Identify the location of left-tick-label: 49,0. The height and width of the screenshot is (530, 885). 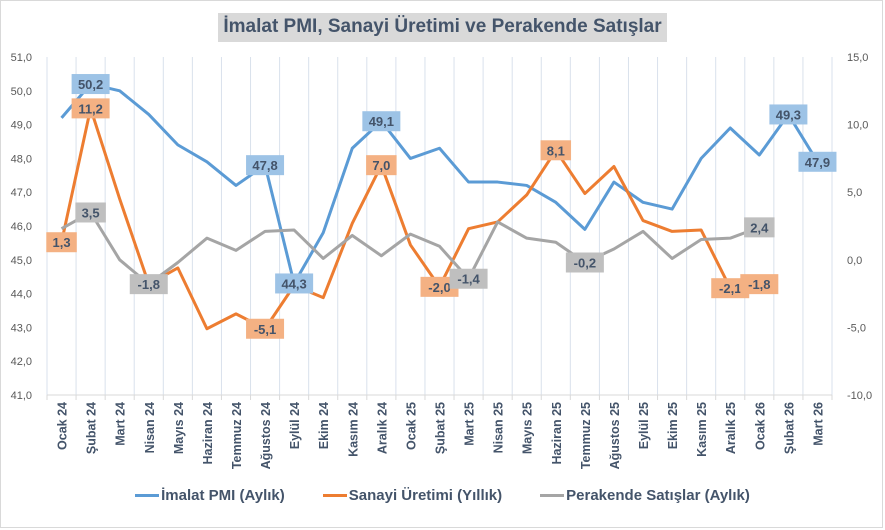
(21, 126).